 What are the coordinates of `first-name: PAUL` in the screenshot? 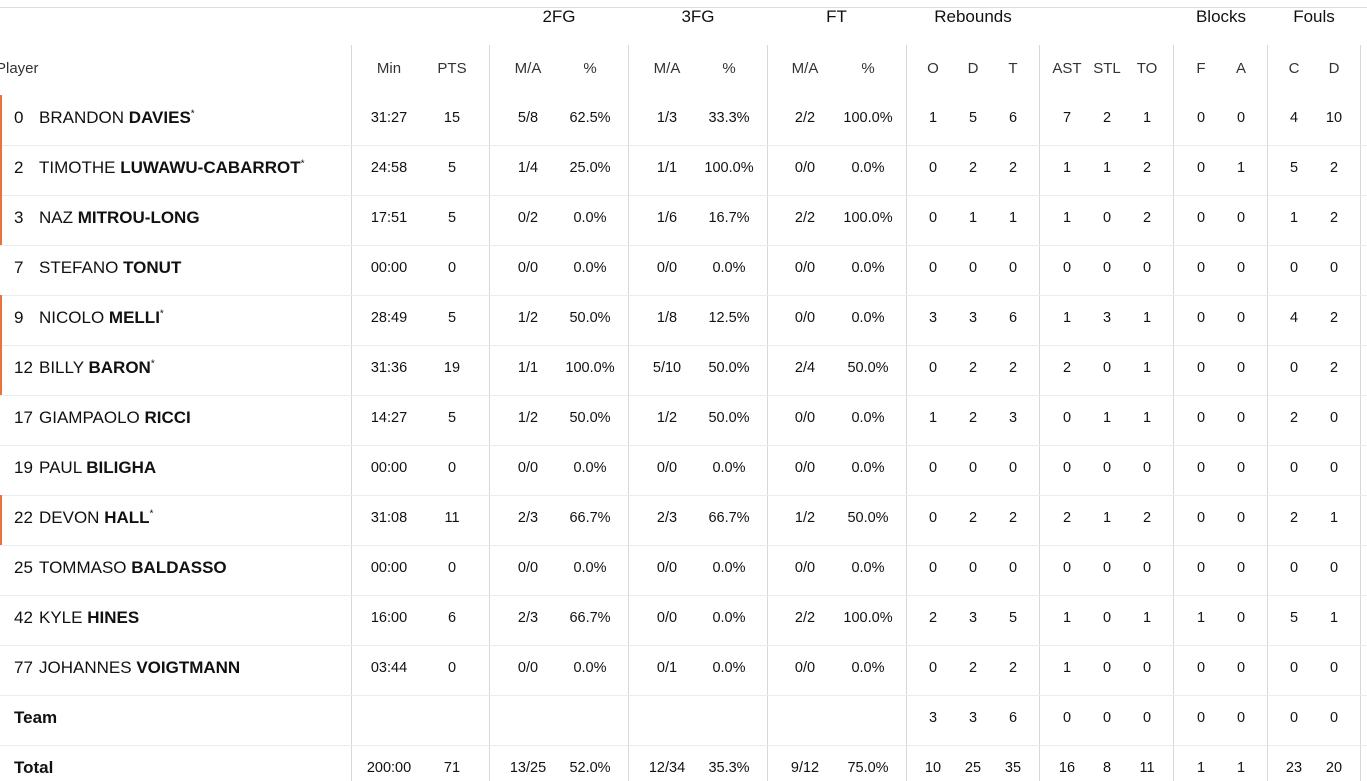 It's located at (60, 467).